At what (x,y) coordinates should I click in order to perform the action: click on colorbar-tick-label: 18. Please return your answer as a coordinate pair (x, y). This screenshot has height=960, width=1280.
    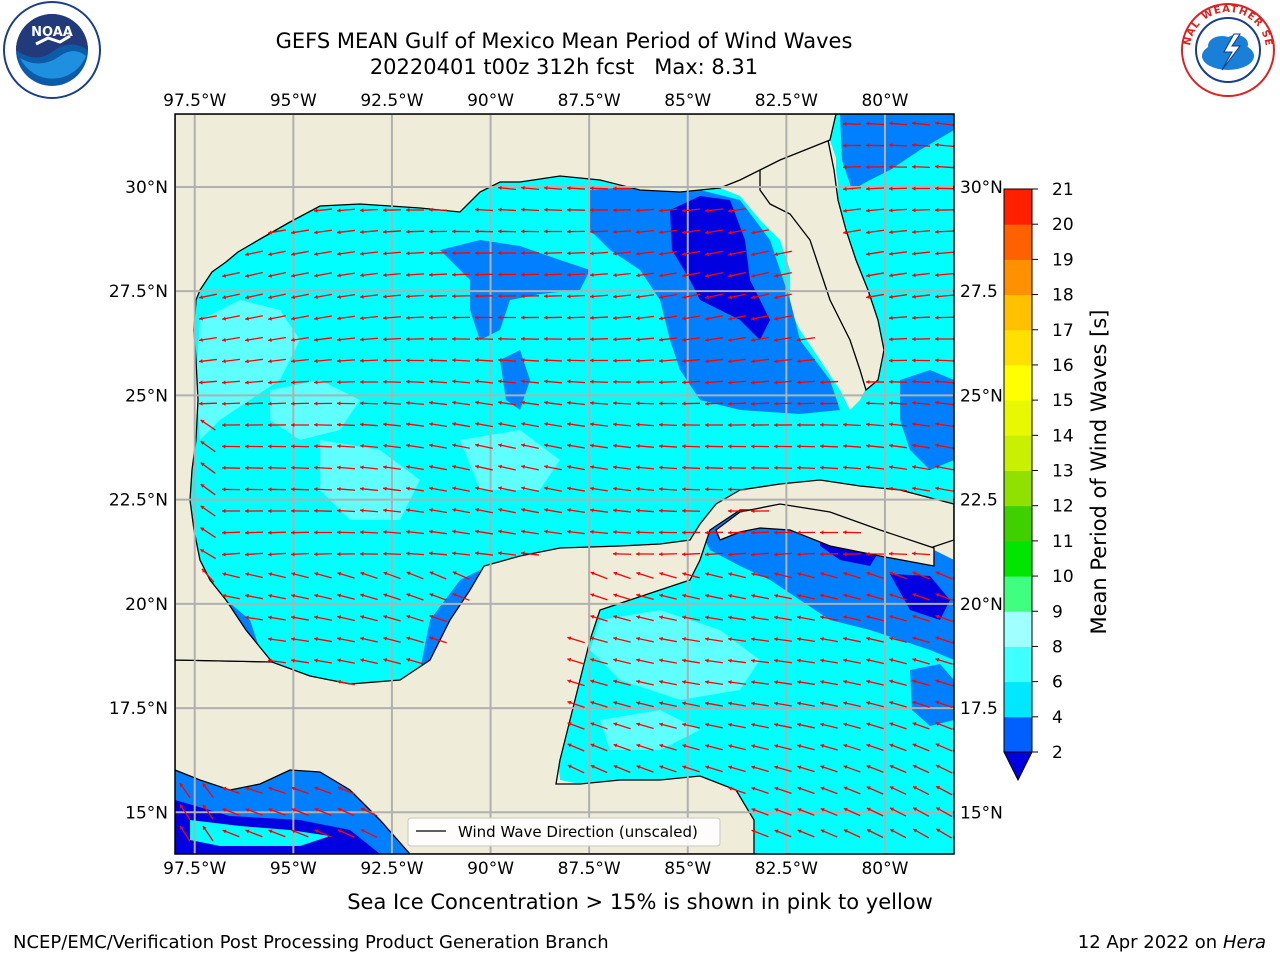
    Looking at the image, I should click on (1063, 296).